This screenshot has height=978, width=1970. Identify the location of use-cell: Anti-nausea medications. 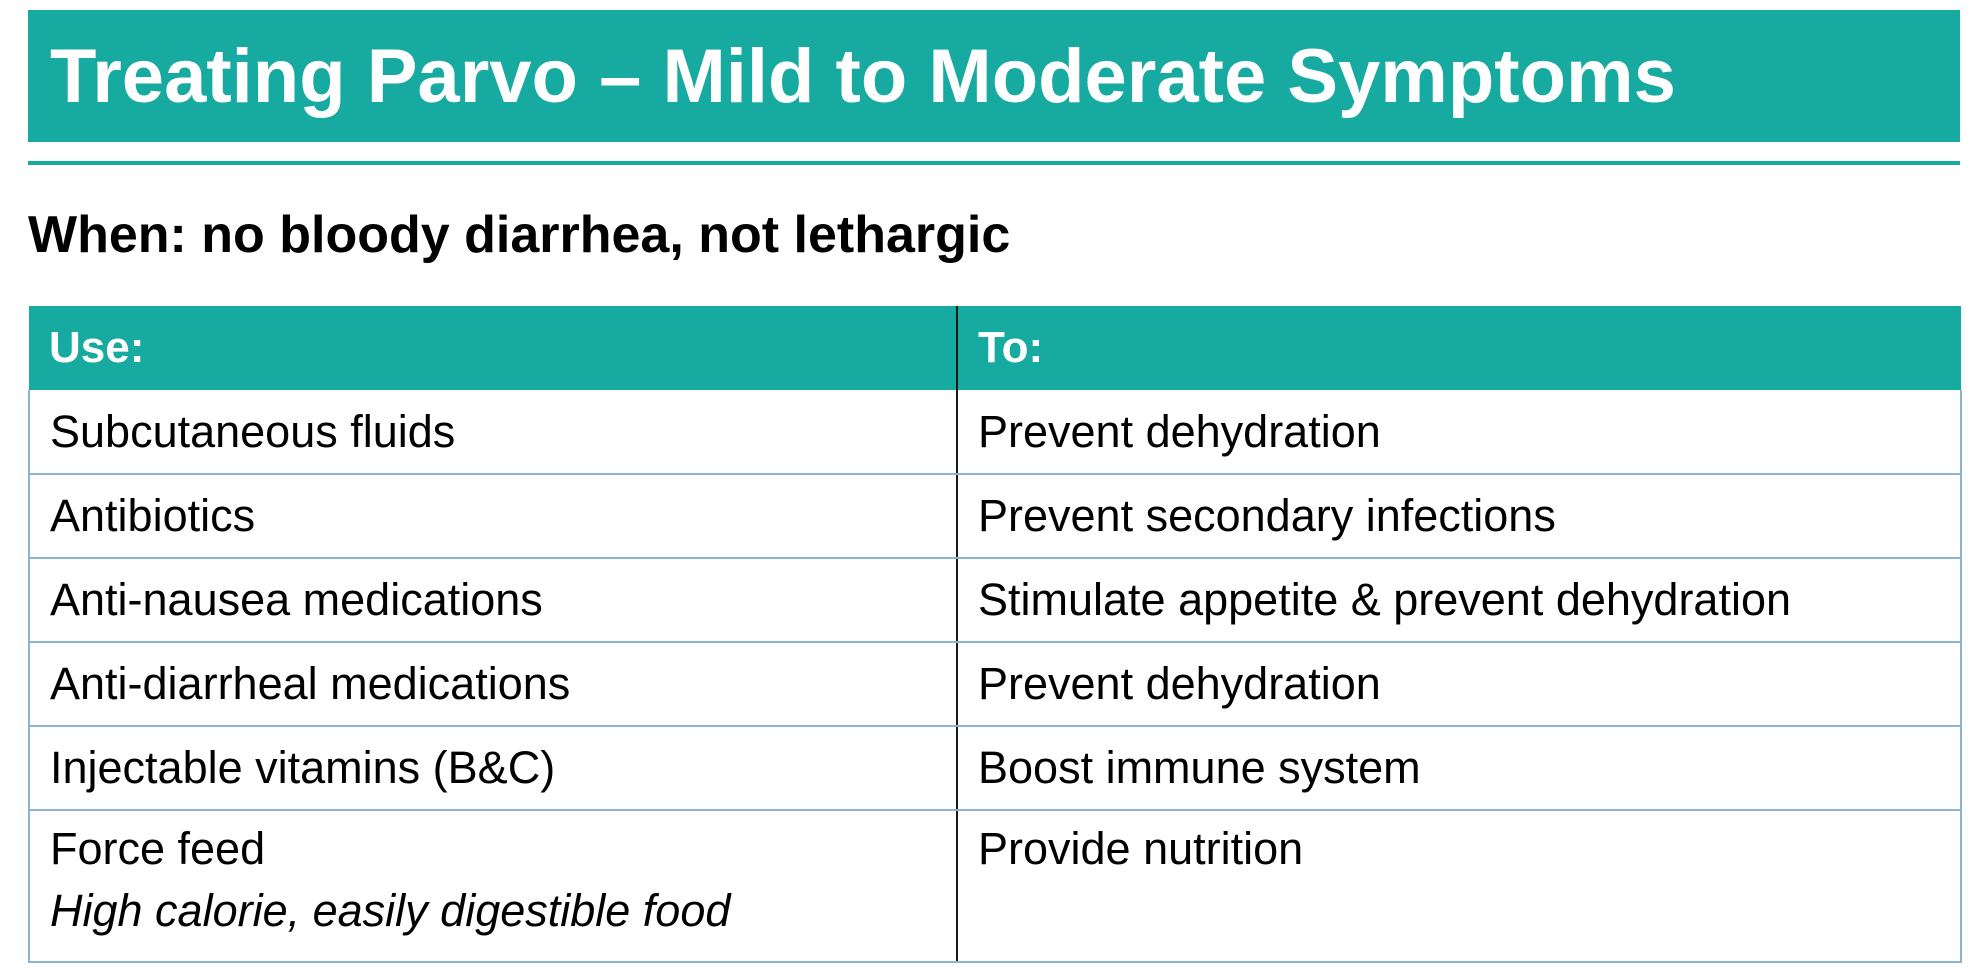
(492, 600).